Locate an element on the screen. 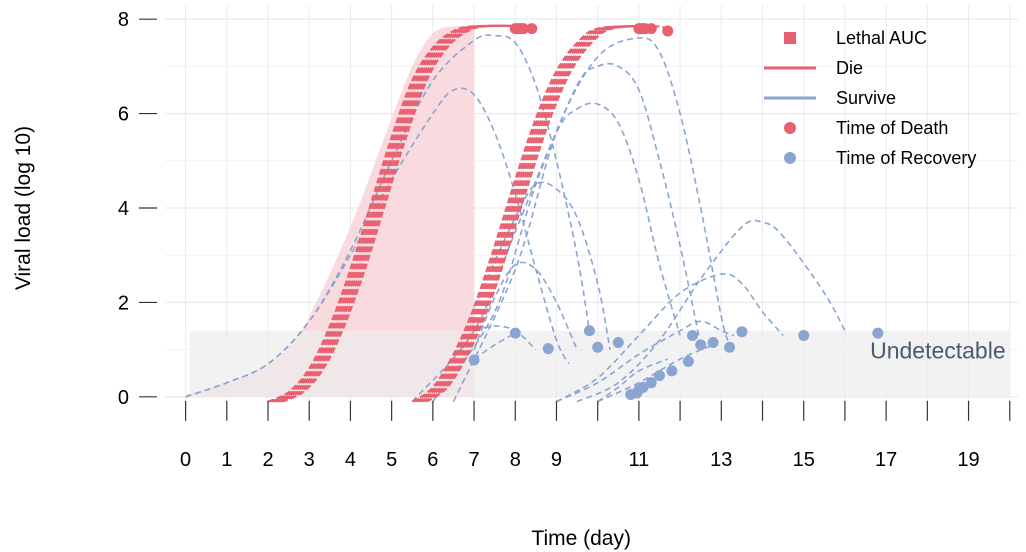 This screenshot has height=552, width=1026. x-tick-label: 13 is located at coordinates (721, 460).